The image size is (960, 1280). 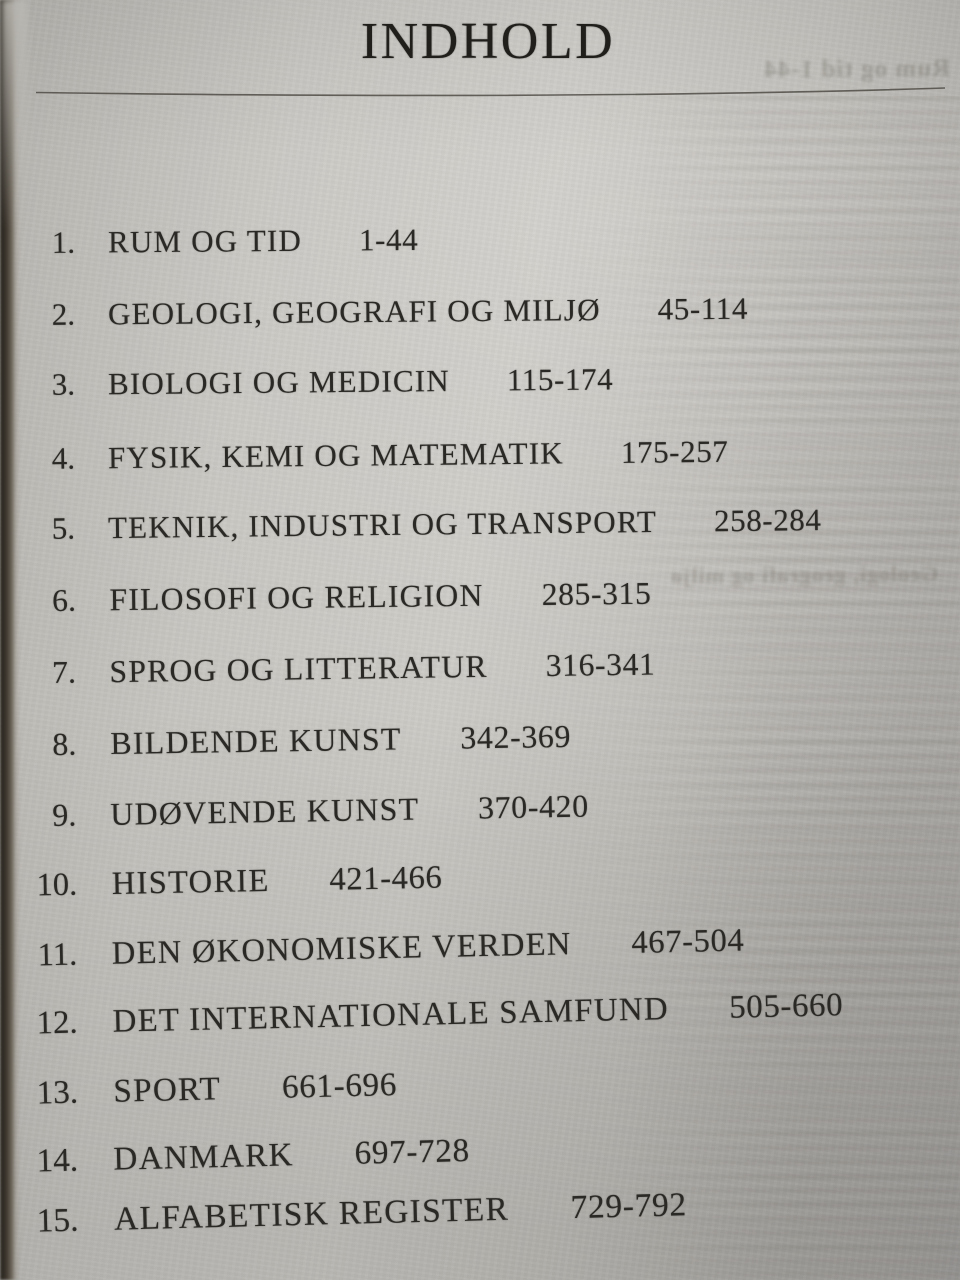 What do you see at coordinates (10, 640) in the screenshot?
I see `book-edge-shadow` at bounding box center [10, 640].